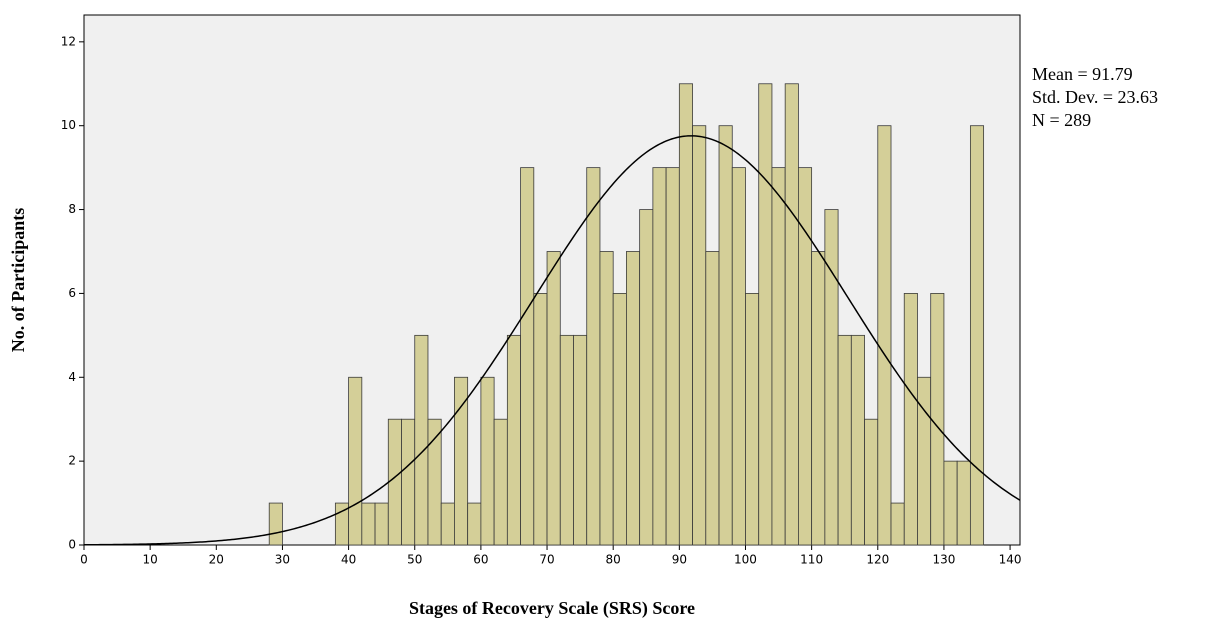  Describe the element at coordinates (943, 560) in the screenshot. I see `x-tick-label: 130` at that location.